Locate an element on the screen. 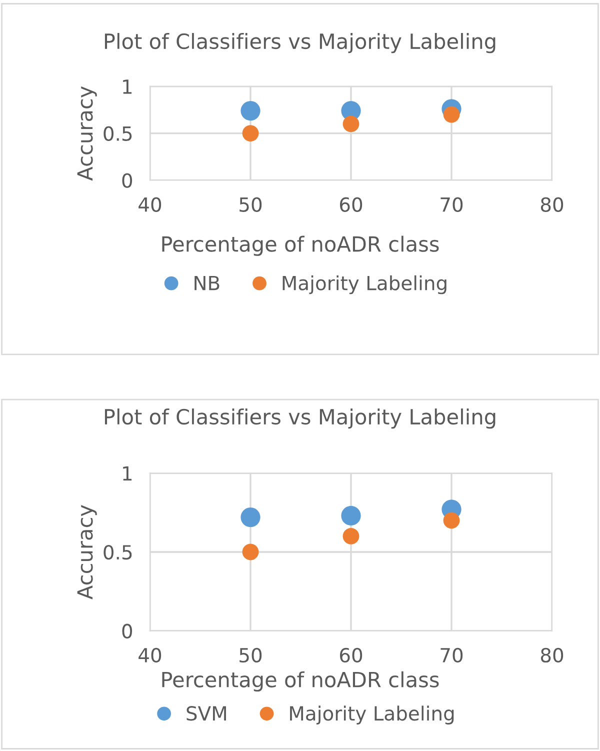 The image size is (600, 751). legend-label: NB is located at coordinates (207, 283).